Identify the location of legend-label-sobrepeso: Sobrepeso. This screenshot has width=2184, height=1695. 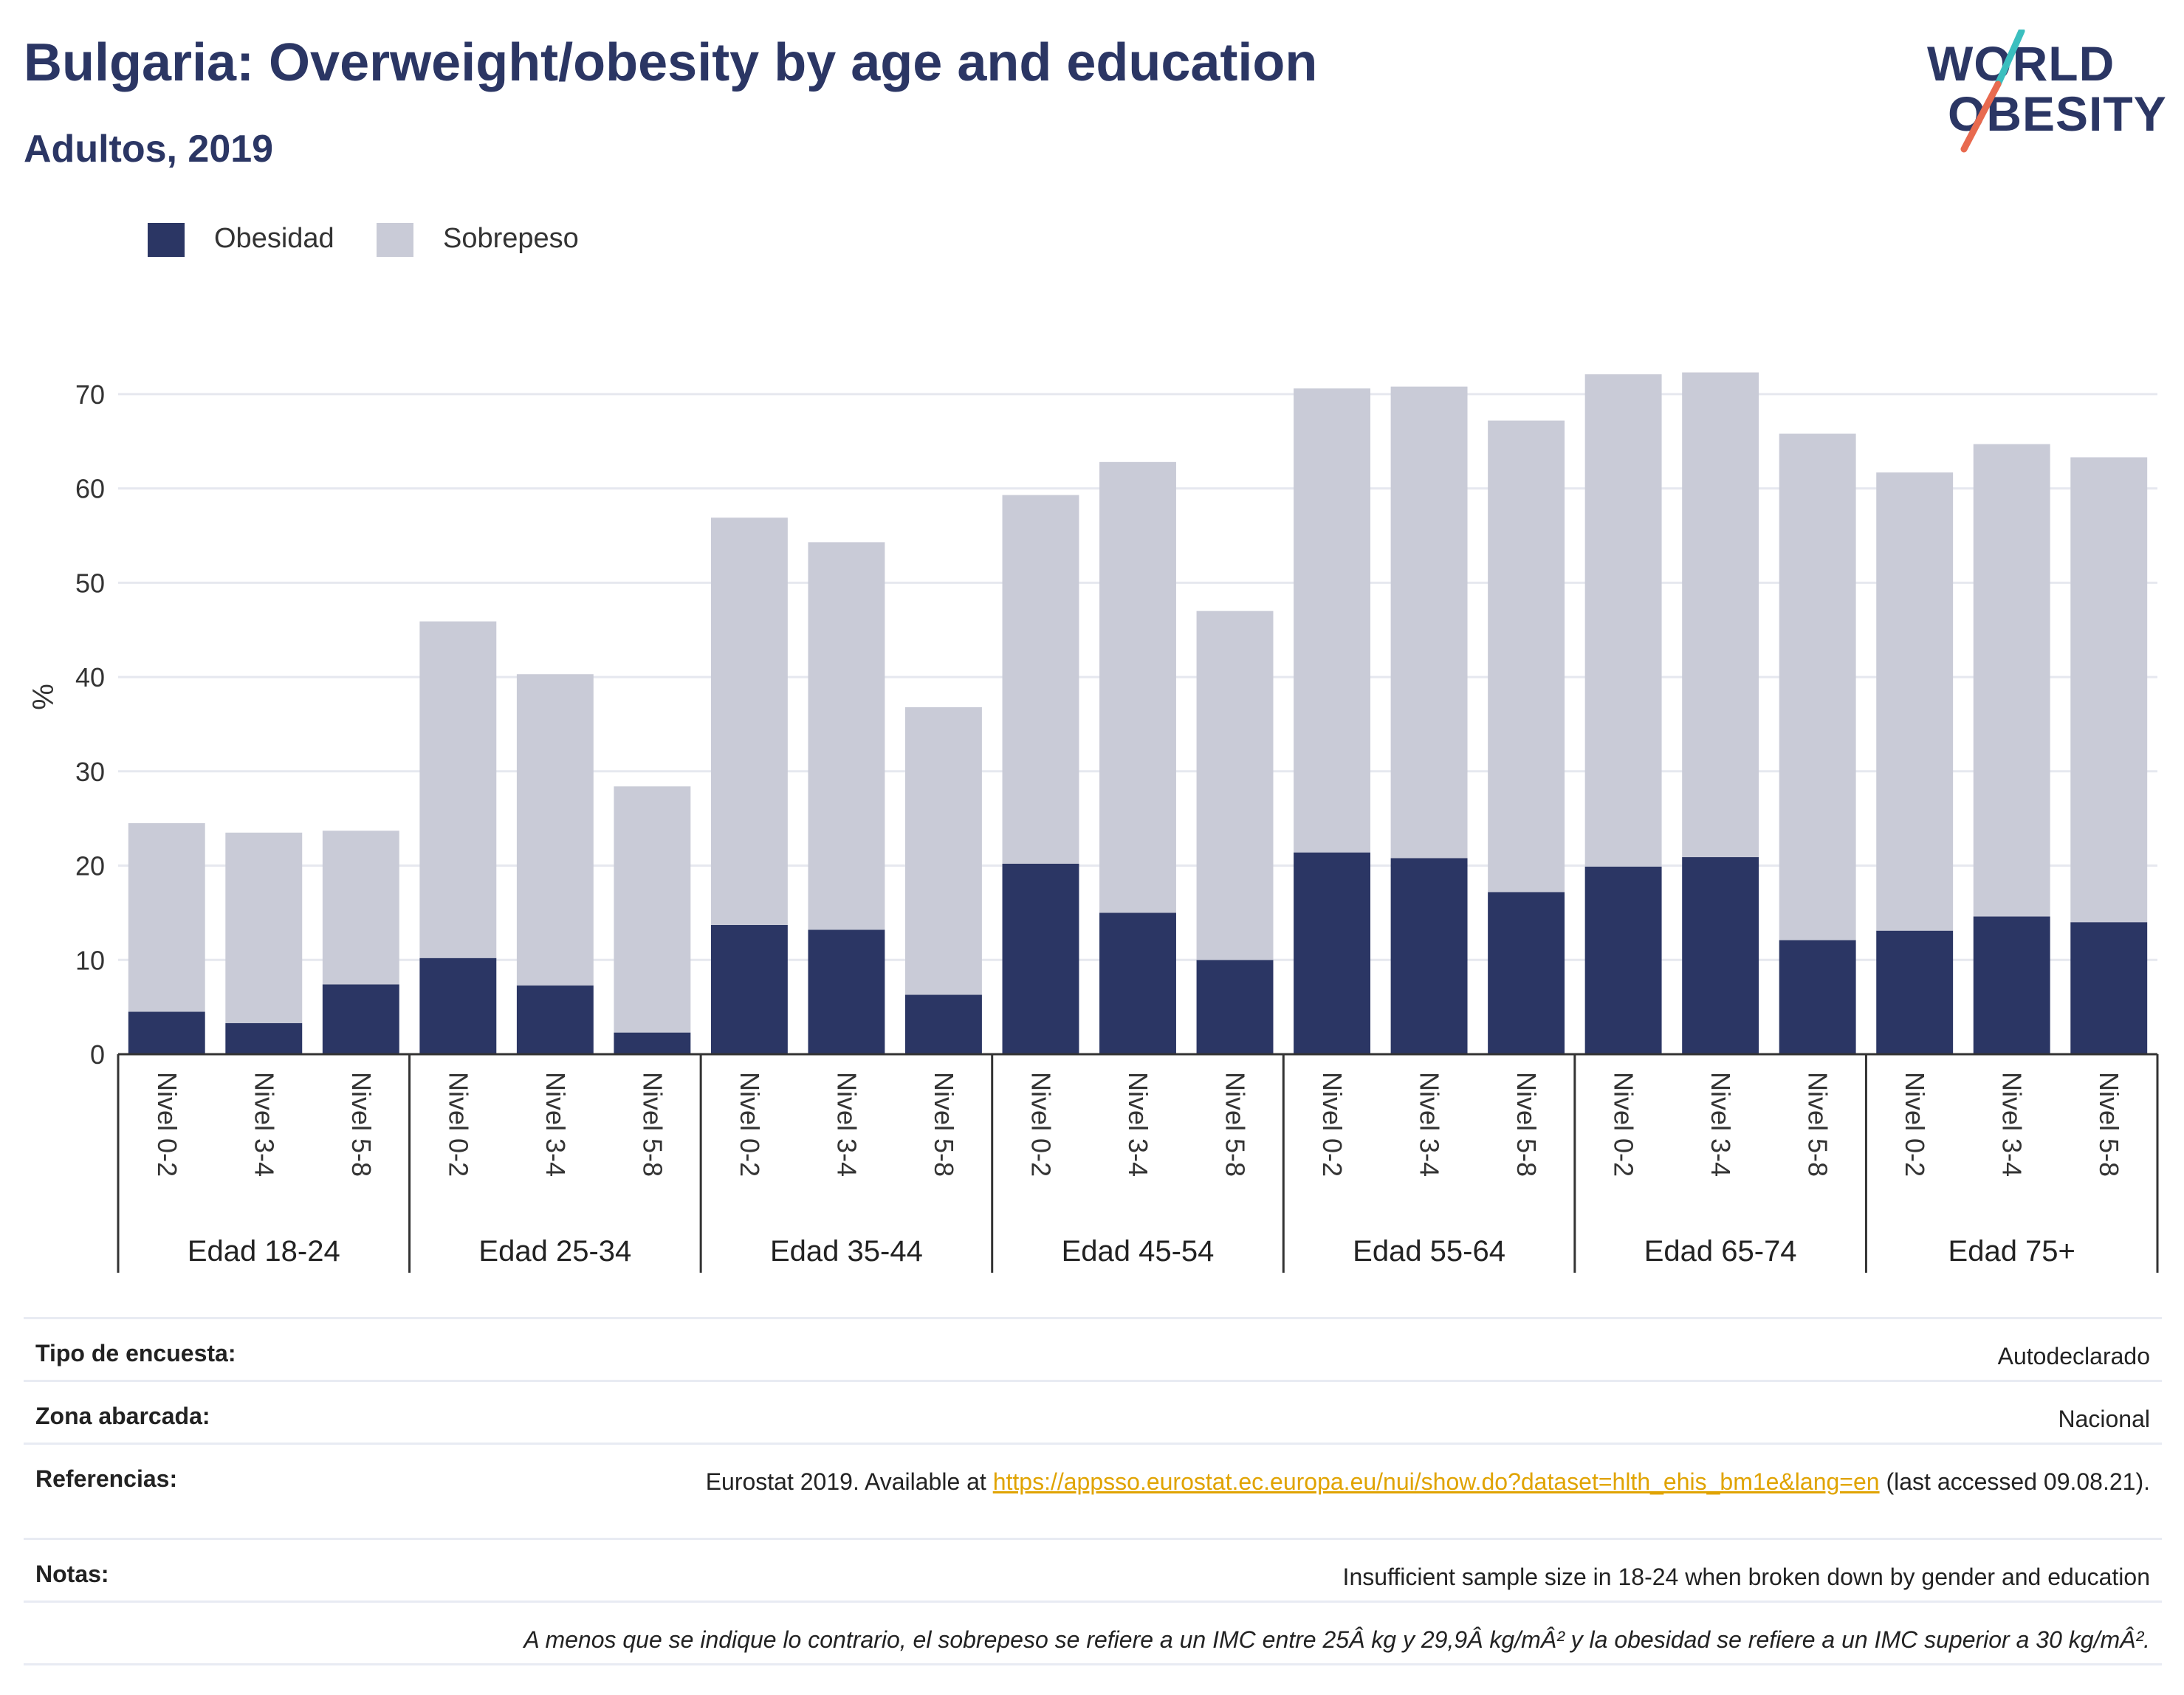
(511, 238).